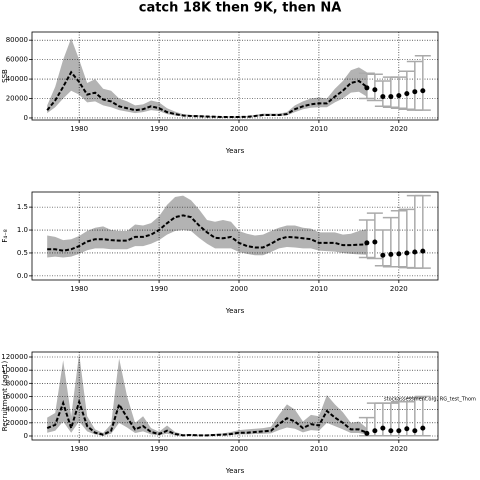  I want to click on figure-title: catch 18K then 9K, then NA, so click(240, 8).